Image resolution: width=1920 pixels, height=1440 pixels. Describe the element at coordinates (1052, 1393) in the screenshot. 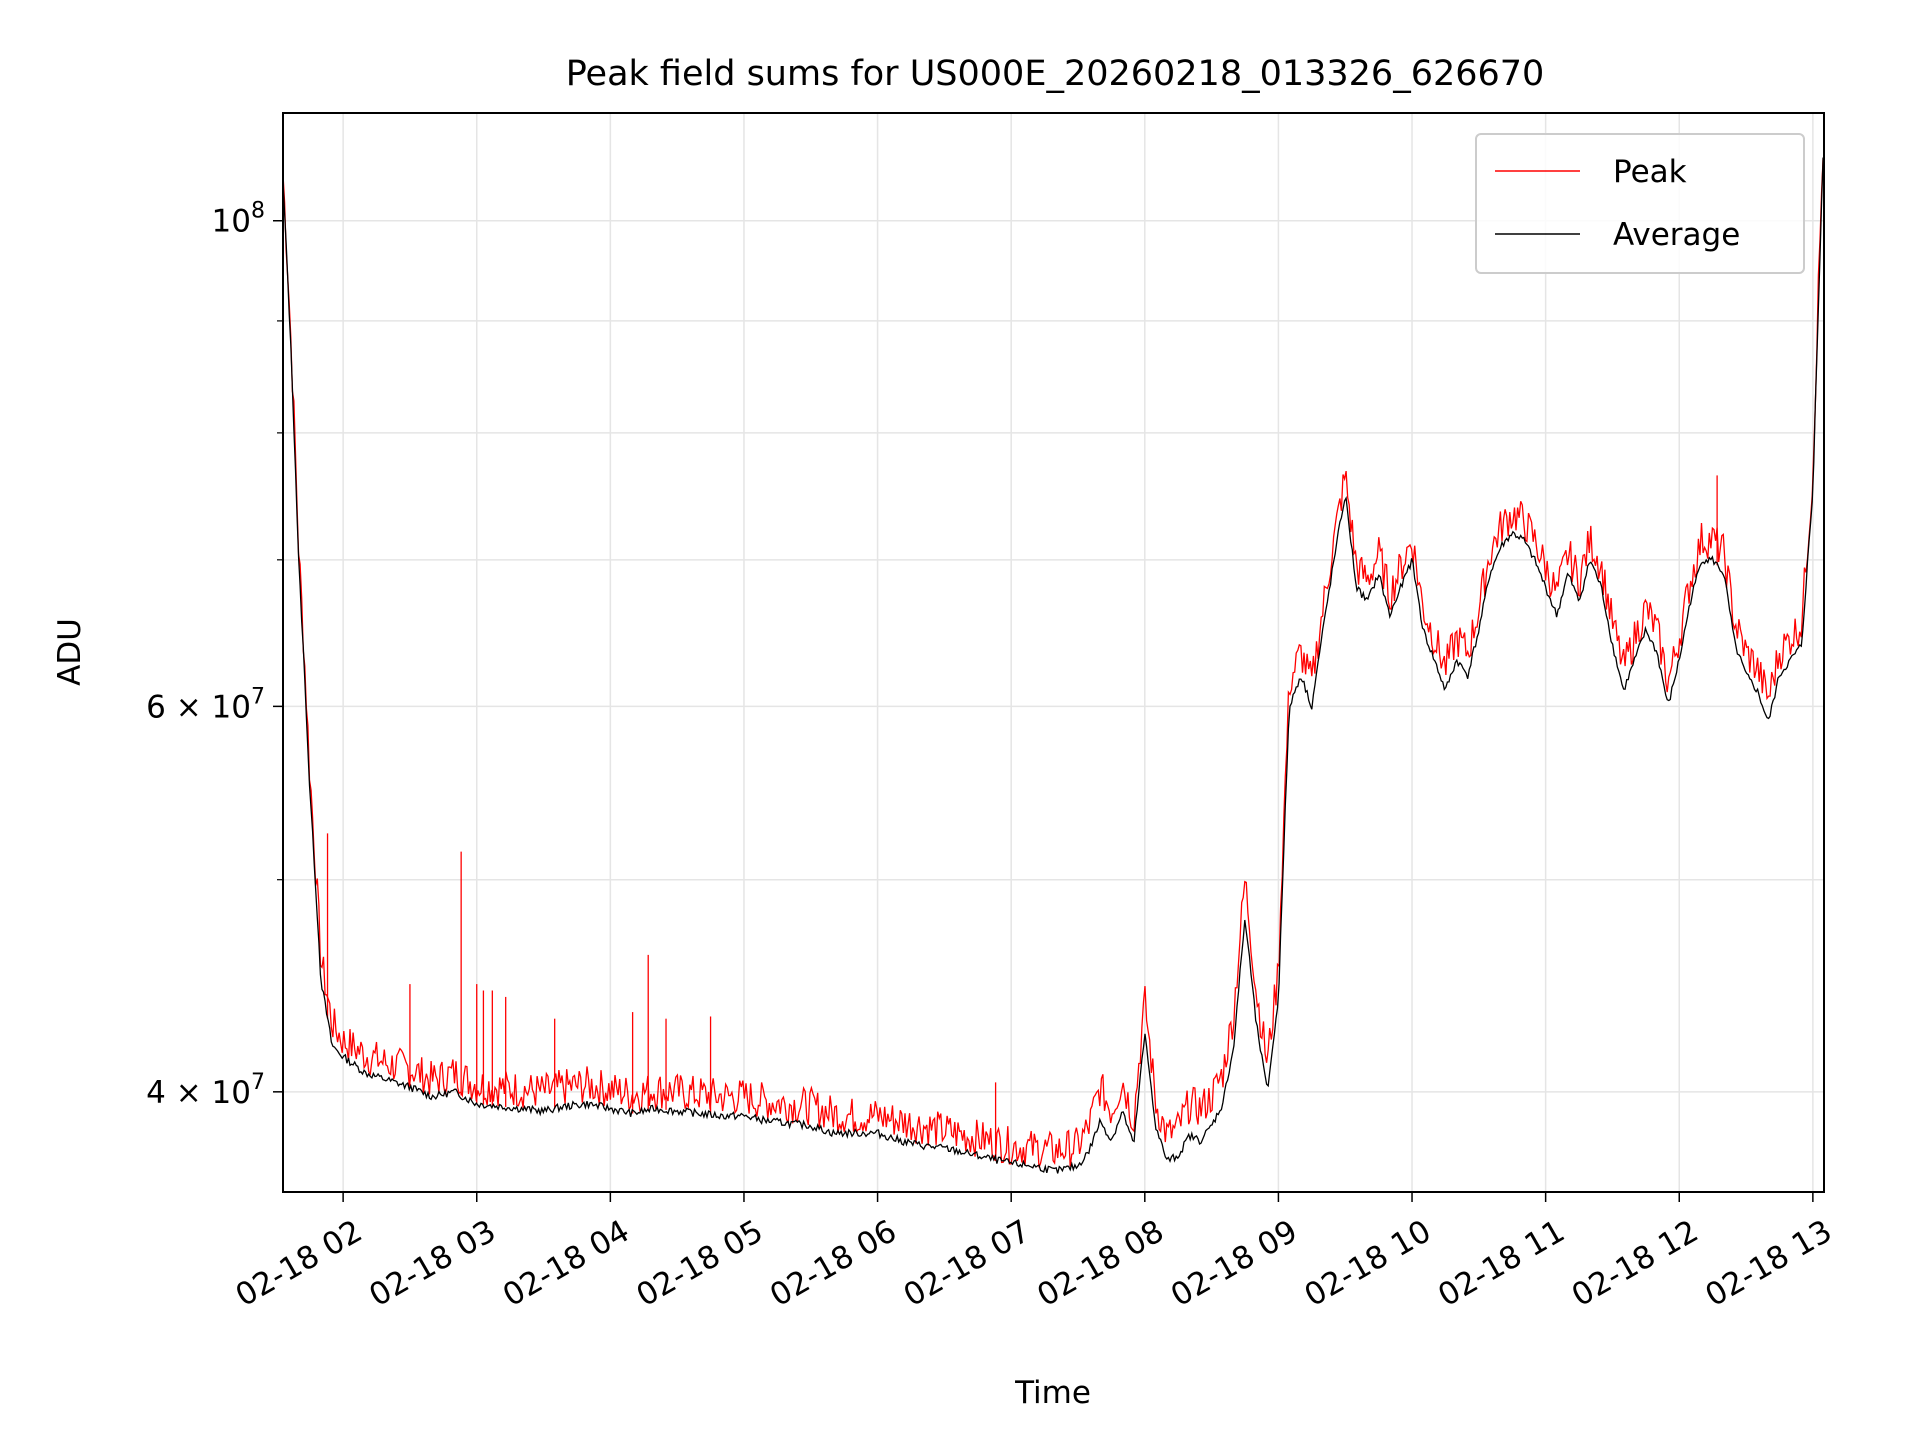

I see `x-axis-label: Time` at that location.